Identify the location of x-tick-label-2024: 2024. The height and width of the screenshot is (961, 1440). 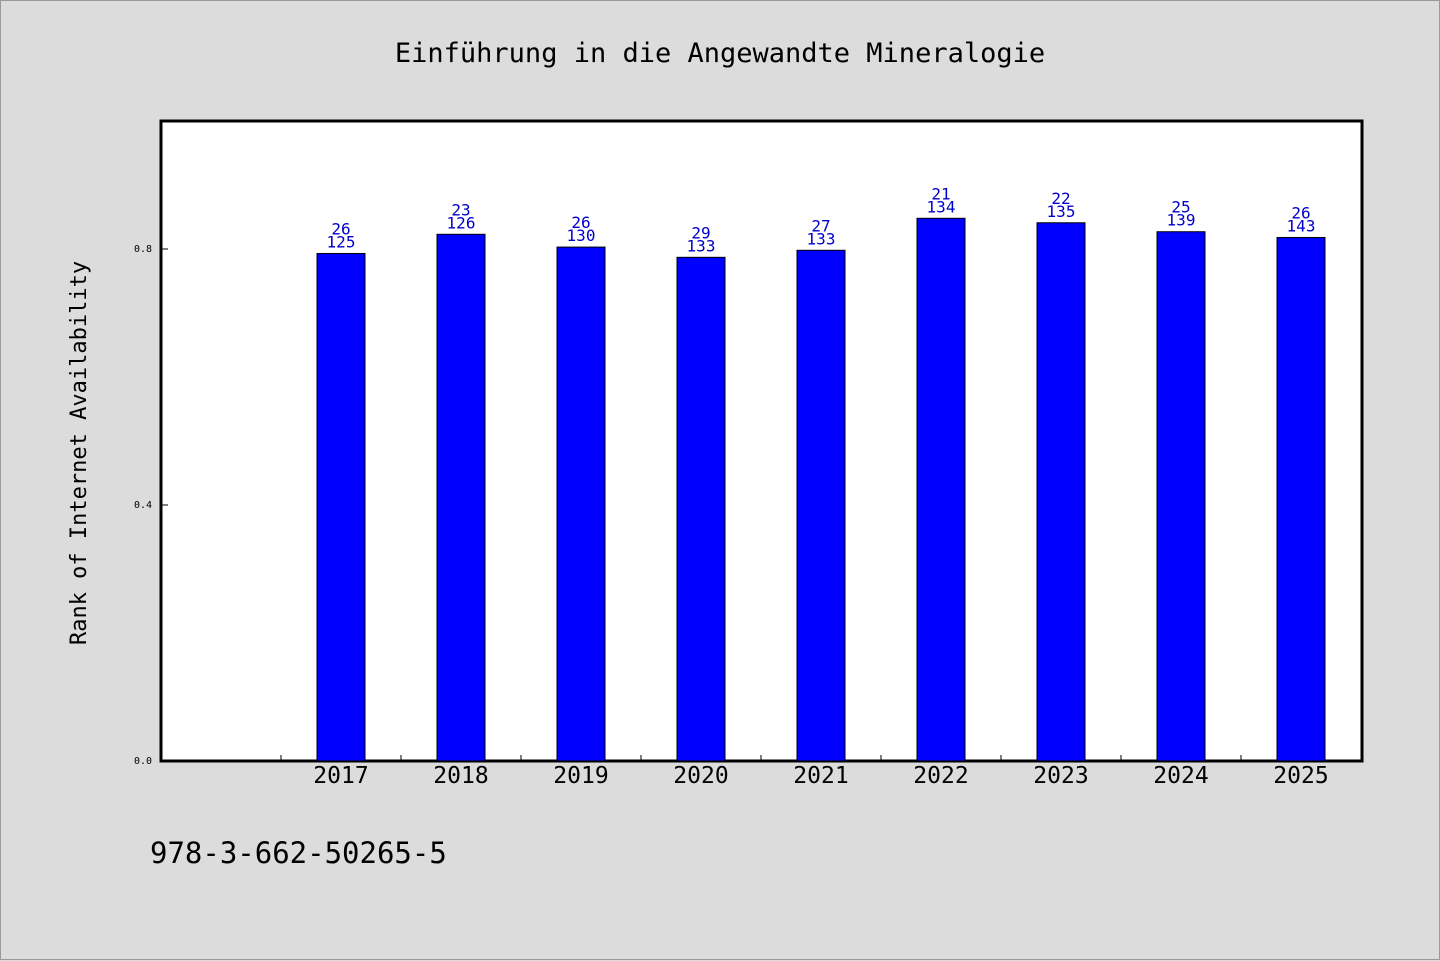
(1180, 776).